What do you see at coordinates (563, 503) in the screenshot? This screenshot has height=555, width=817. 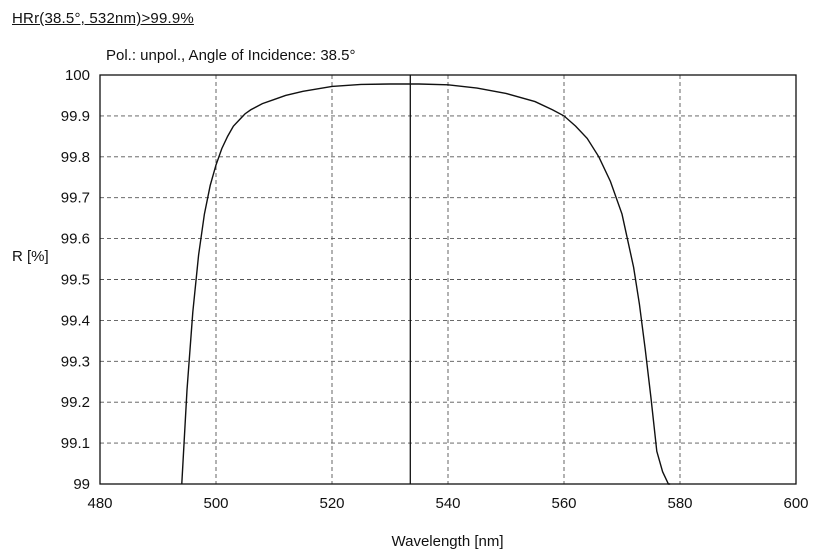 I see `x-tick-label: 560` at bounding box center [563, 503].